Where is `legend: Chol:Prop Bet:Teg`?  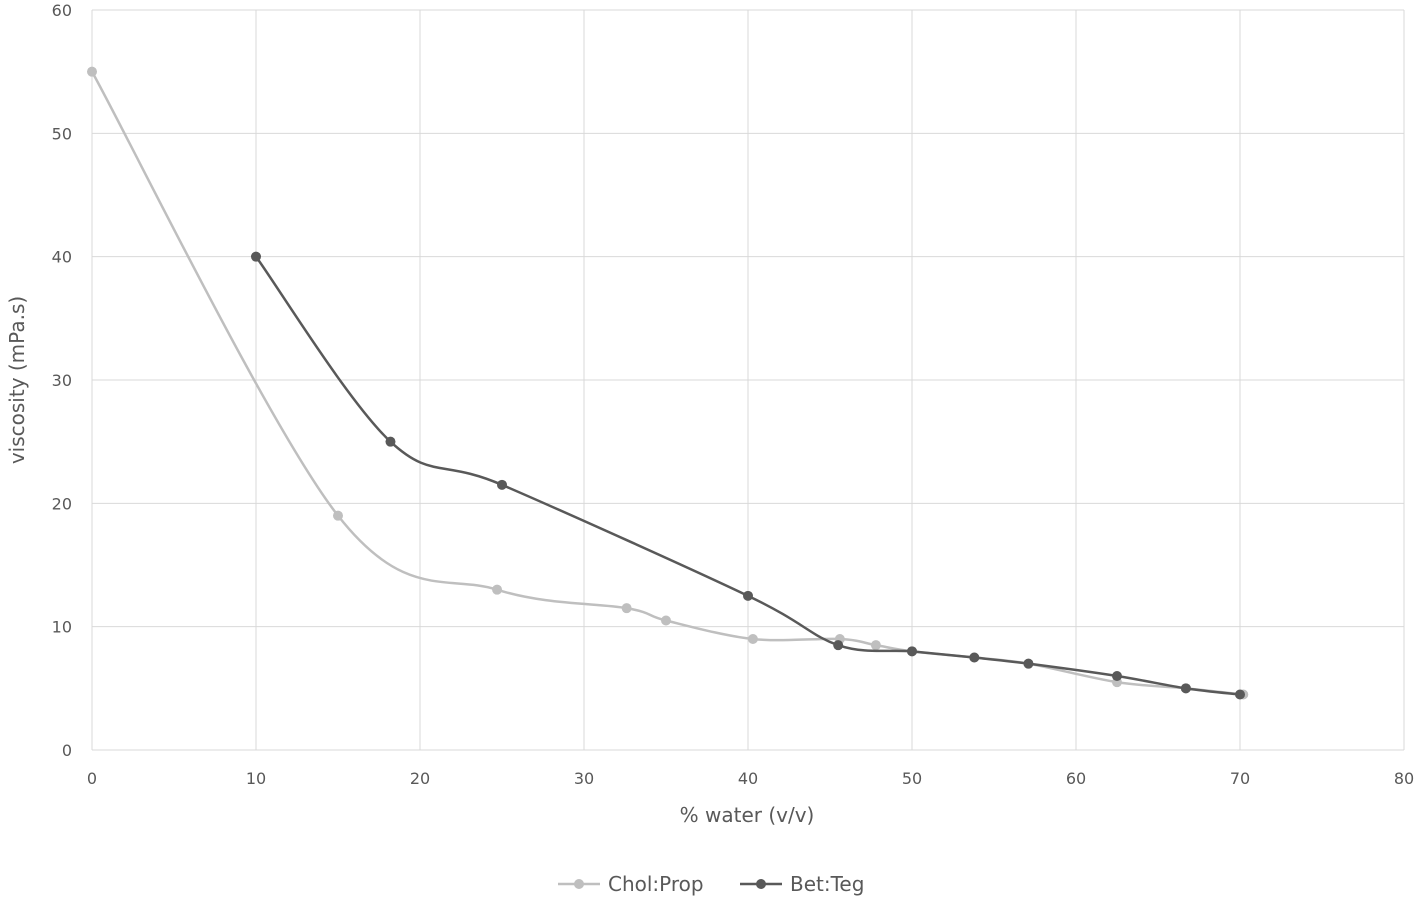 legend: Chol:Prop Bet:Teg is located at coordinates (711, 884).